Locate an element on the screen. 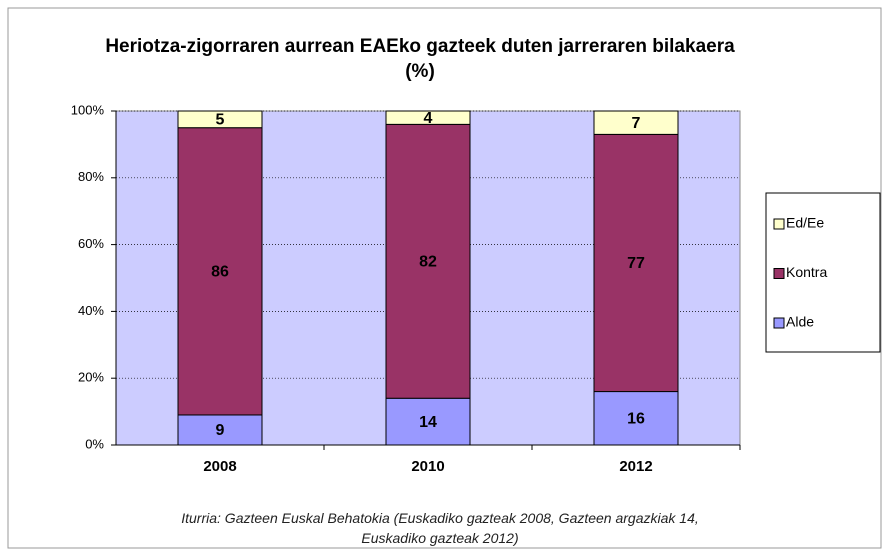 This screenshot has width=890, height=556. data-label: 16 is located at coordinates (636, 418).